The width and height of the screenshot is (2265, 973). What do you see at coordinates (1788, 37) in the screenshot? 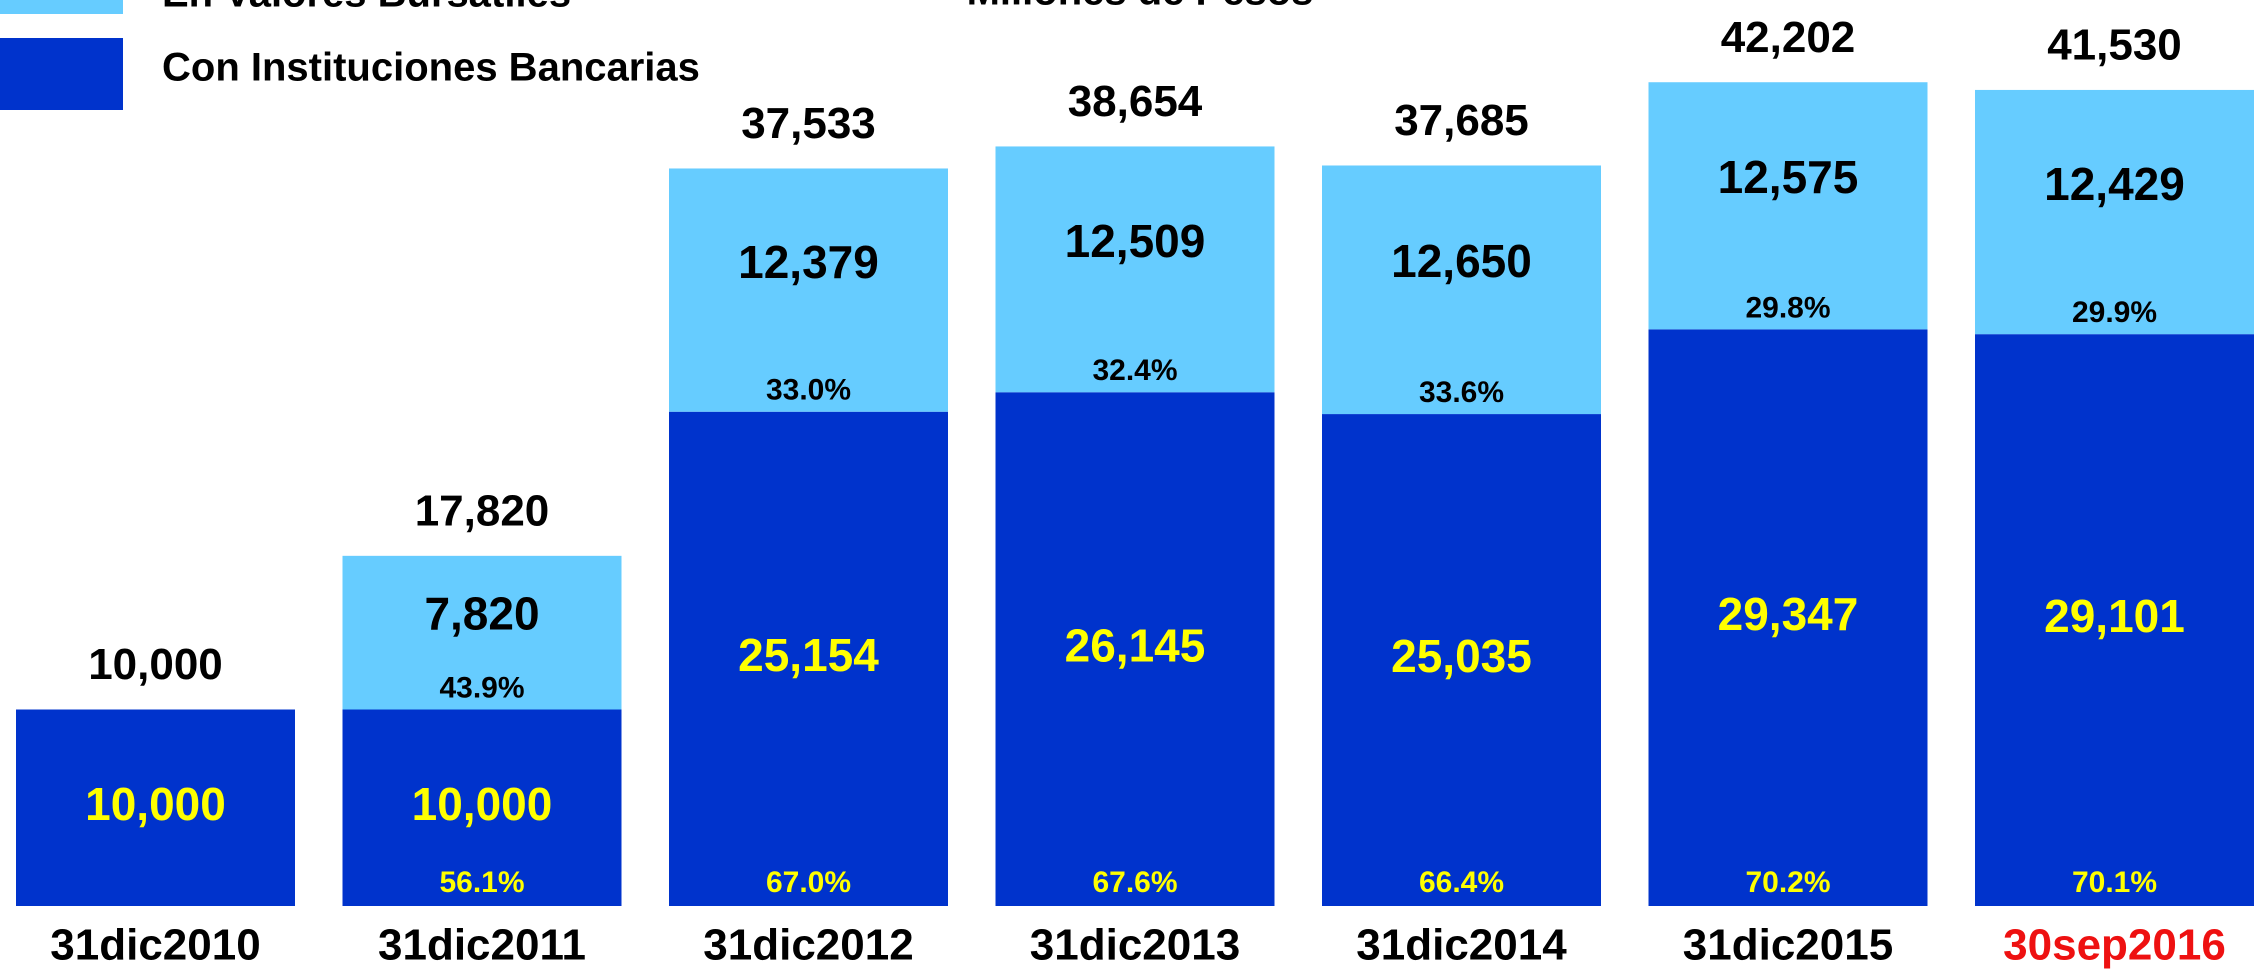
I see `total-label: 42,202` at bounding box center [1788, 37].